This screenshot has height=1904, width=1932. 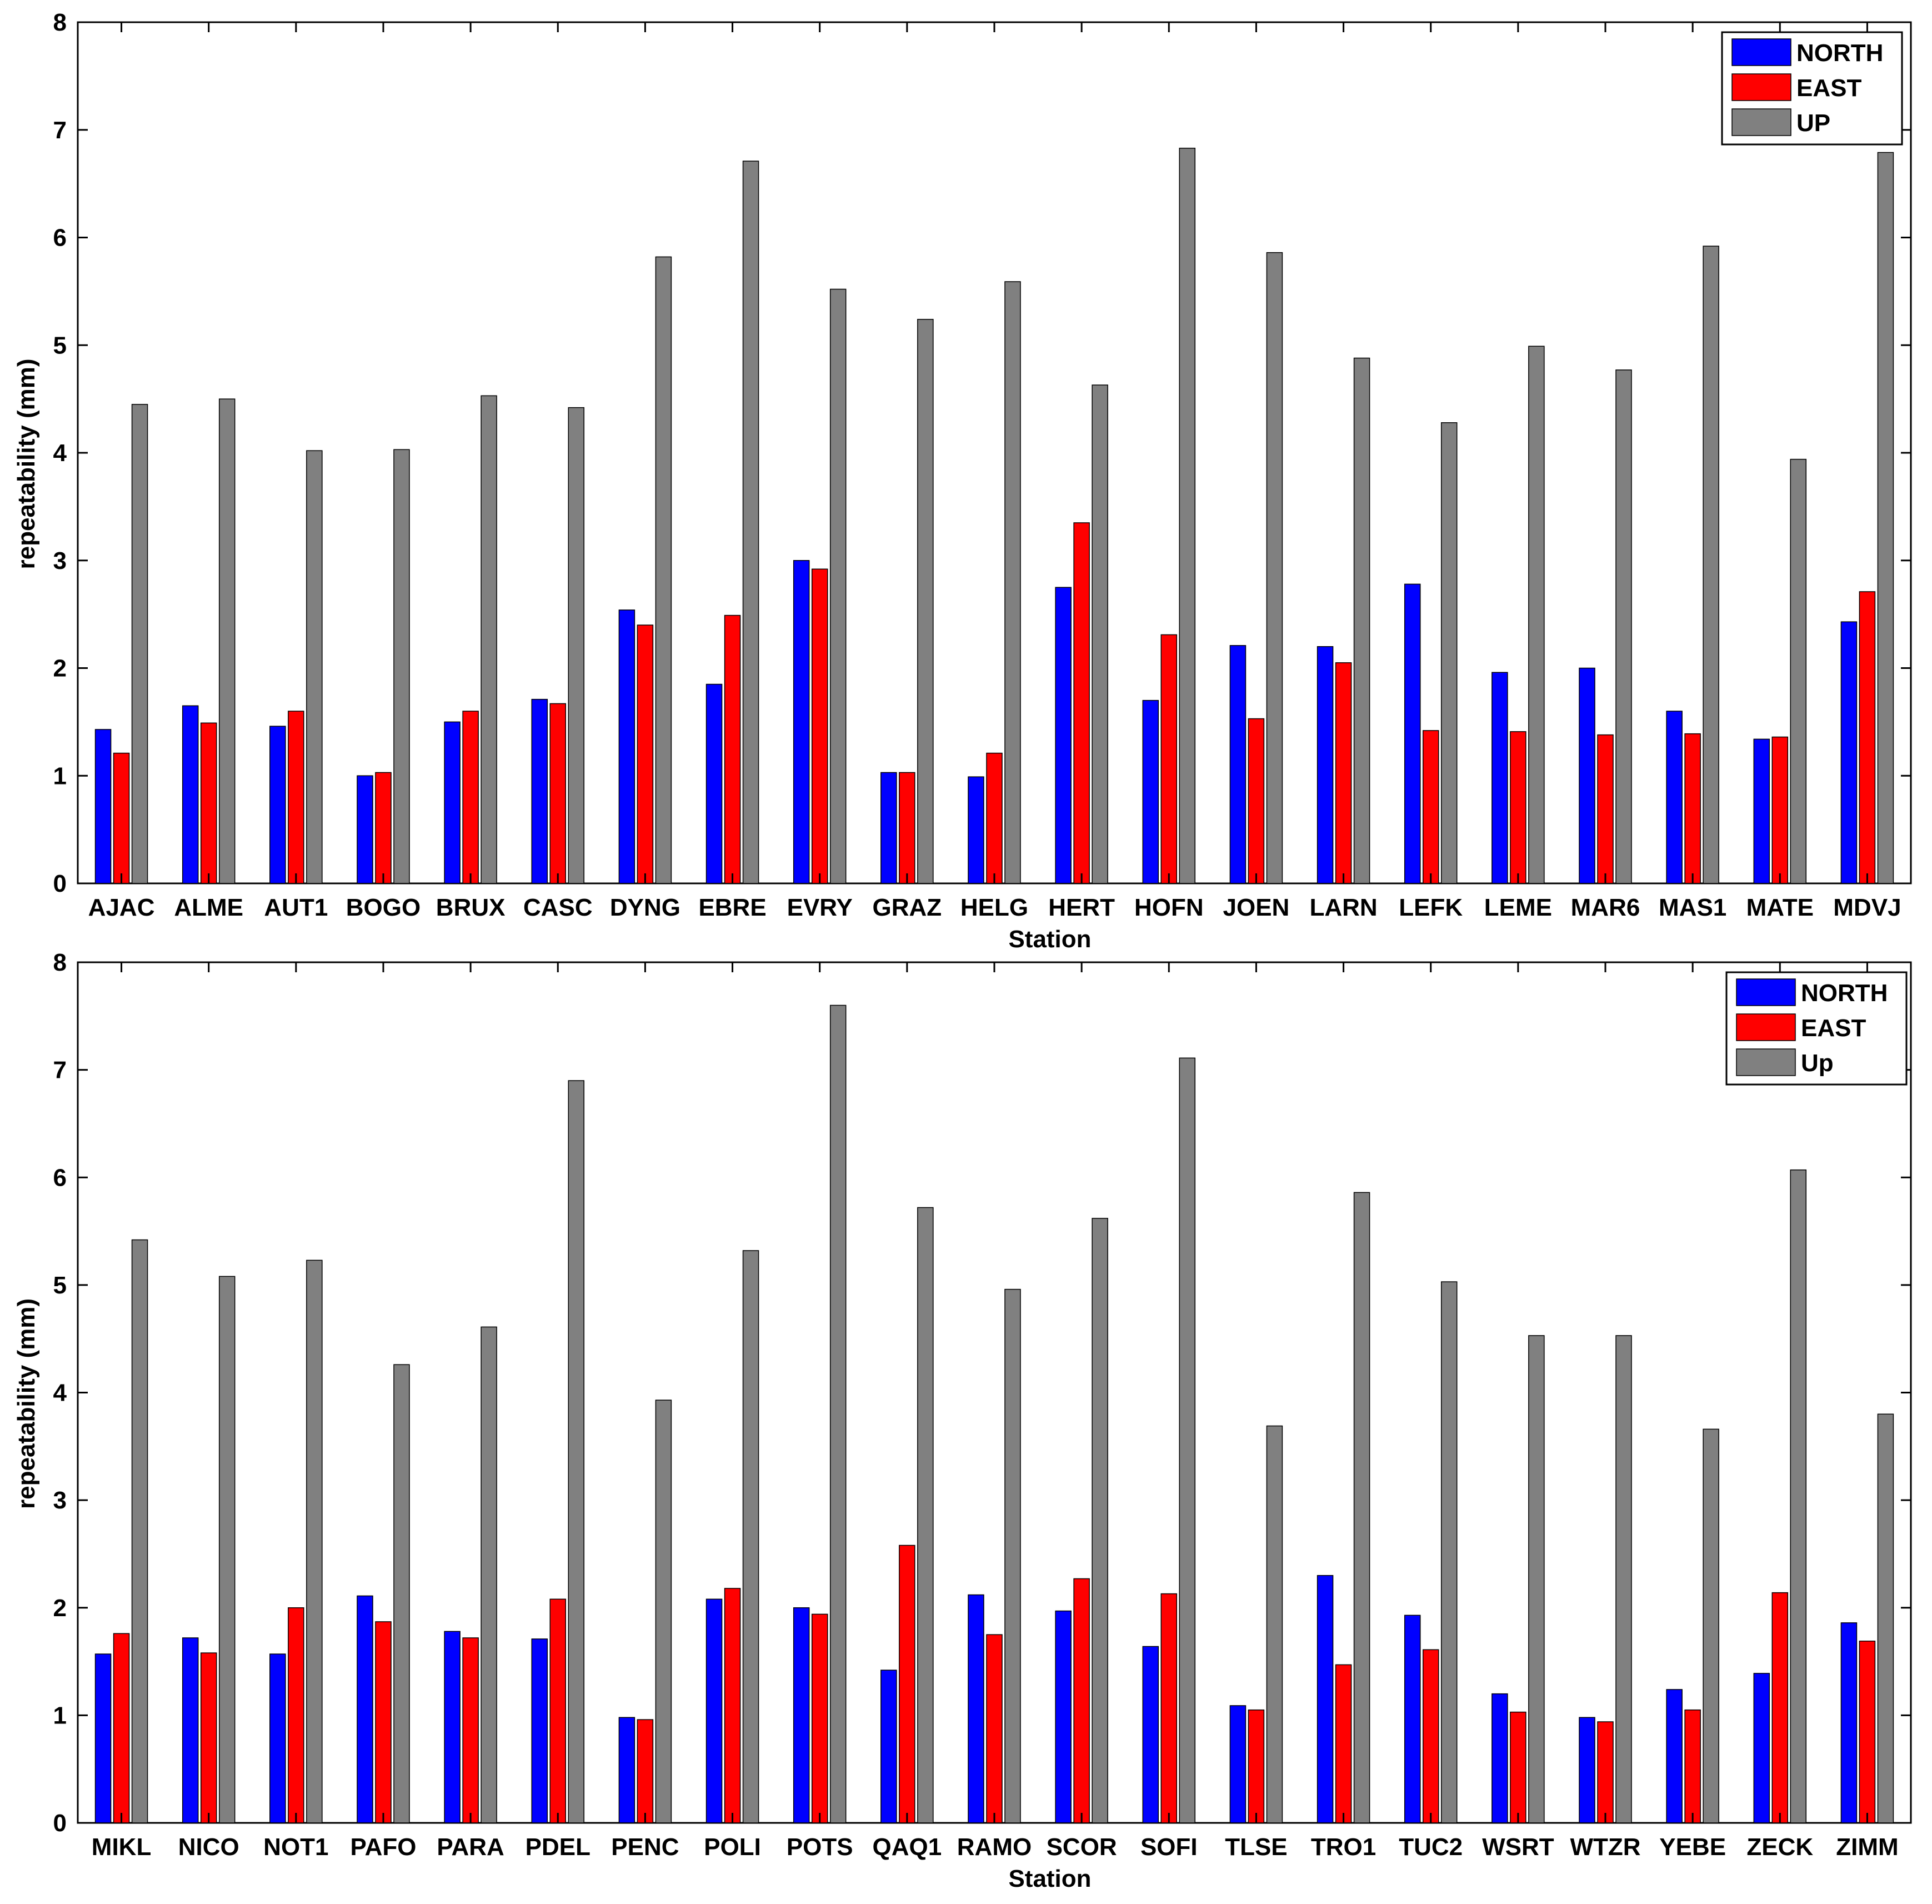 What do you see at coordinates (1150, 1734) in the screenshot?
I see `bar-north-sofi` at bounding box center [1150, 1734].